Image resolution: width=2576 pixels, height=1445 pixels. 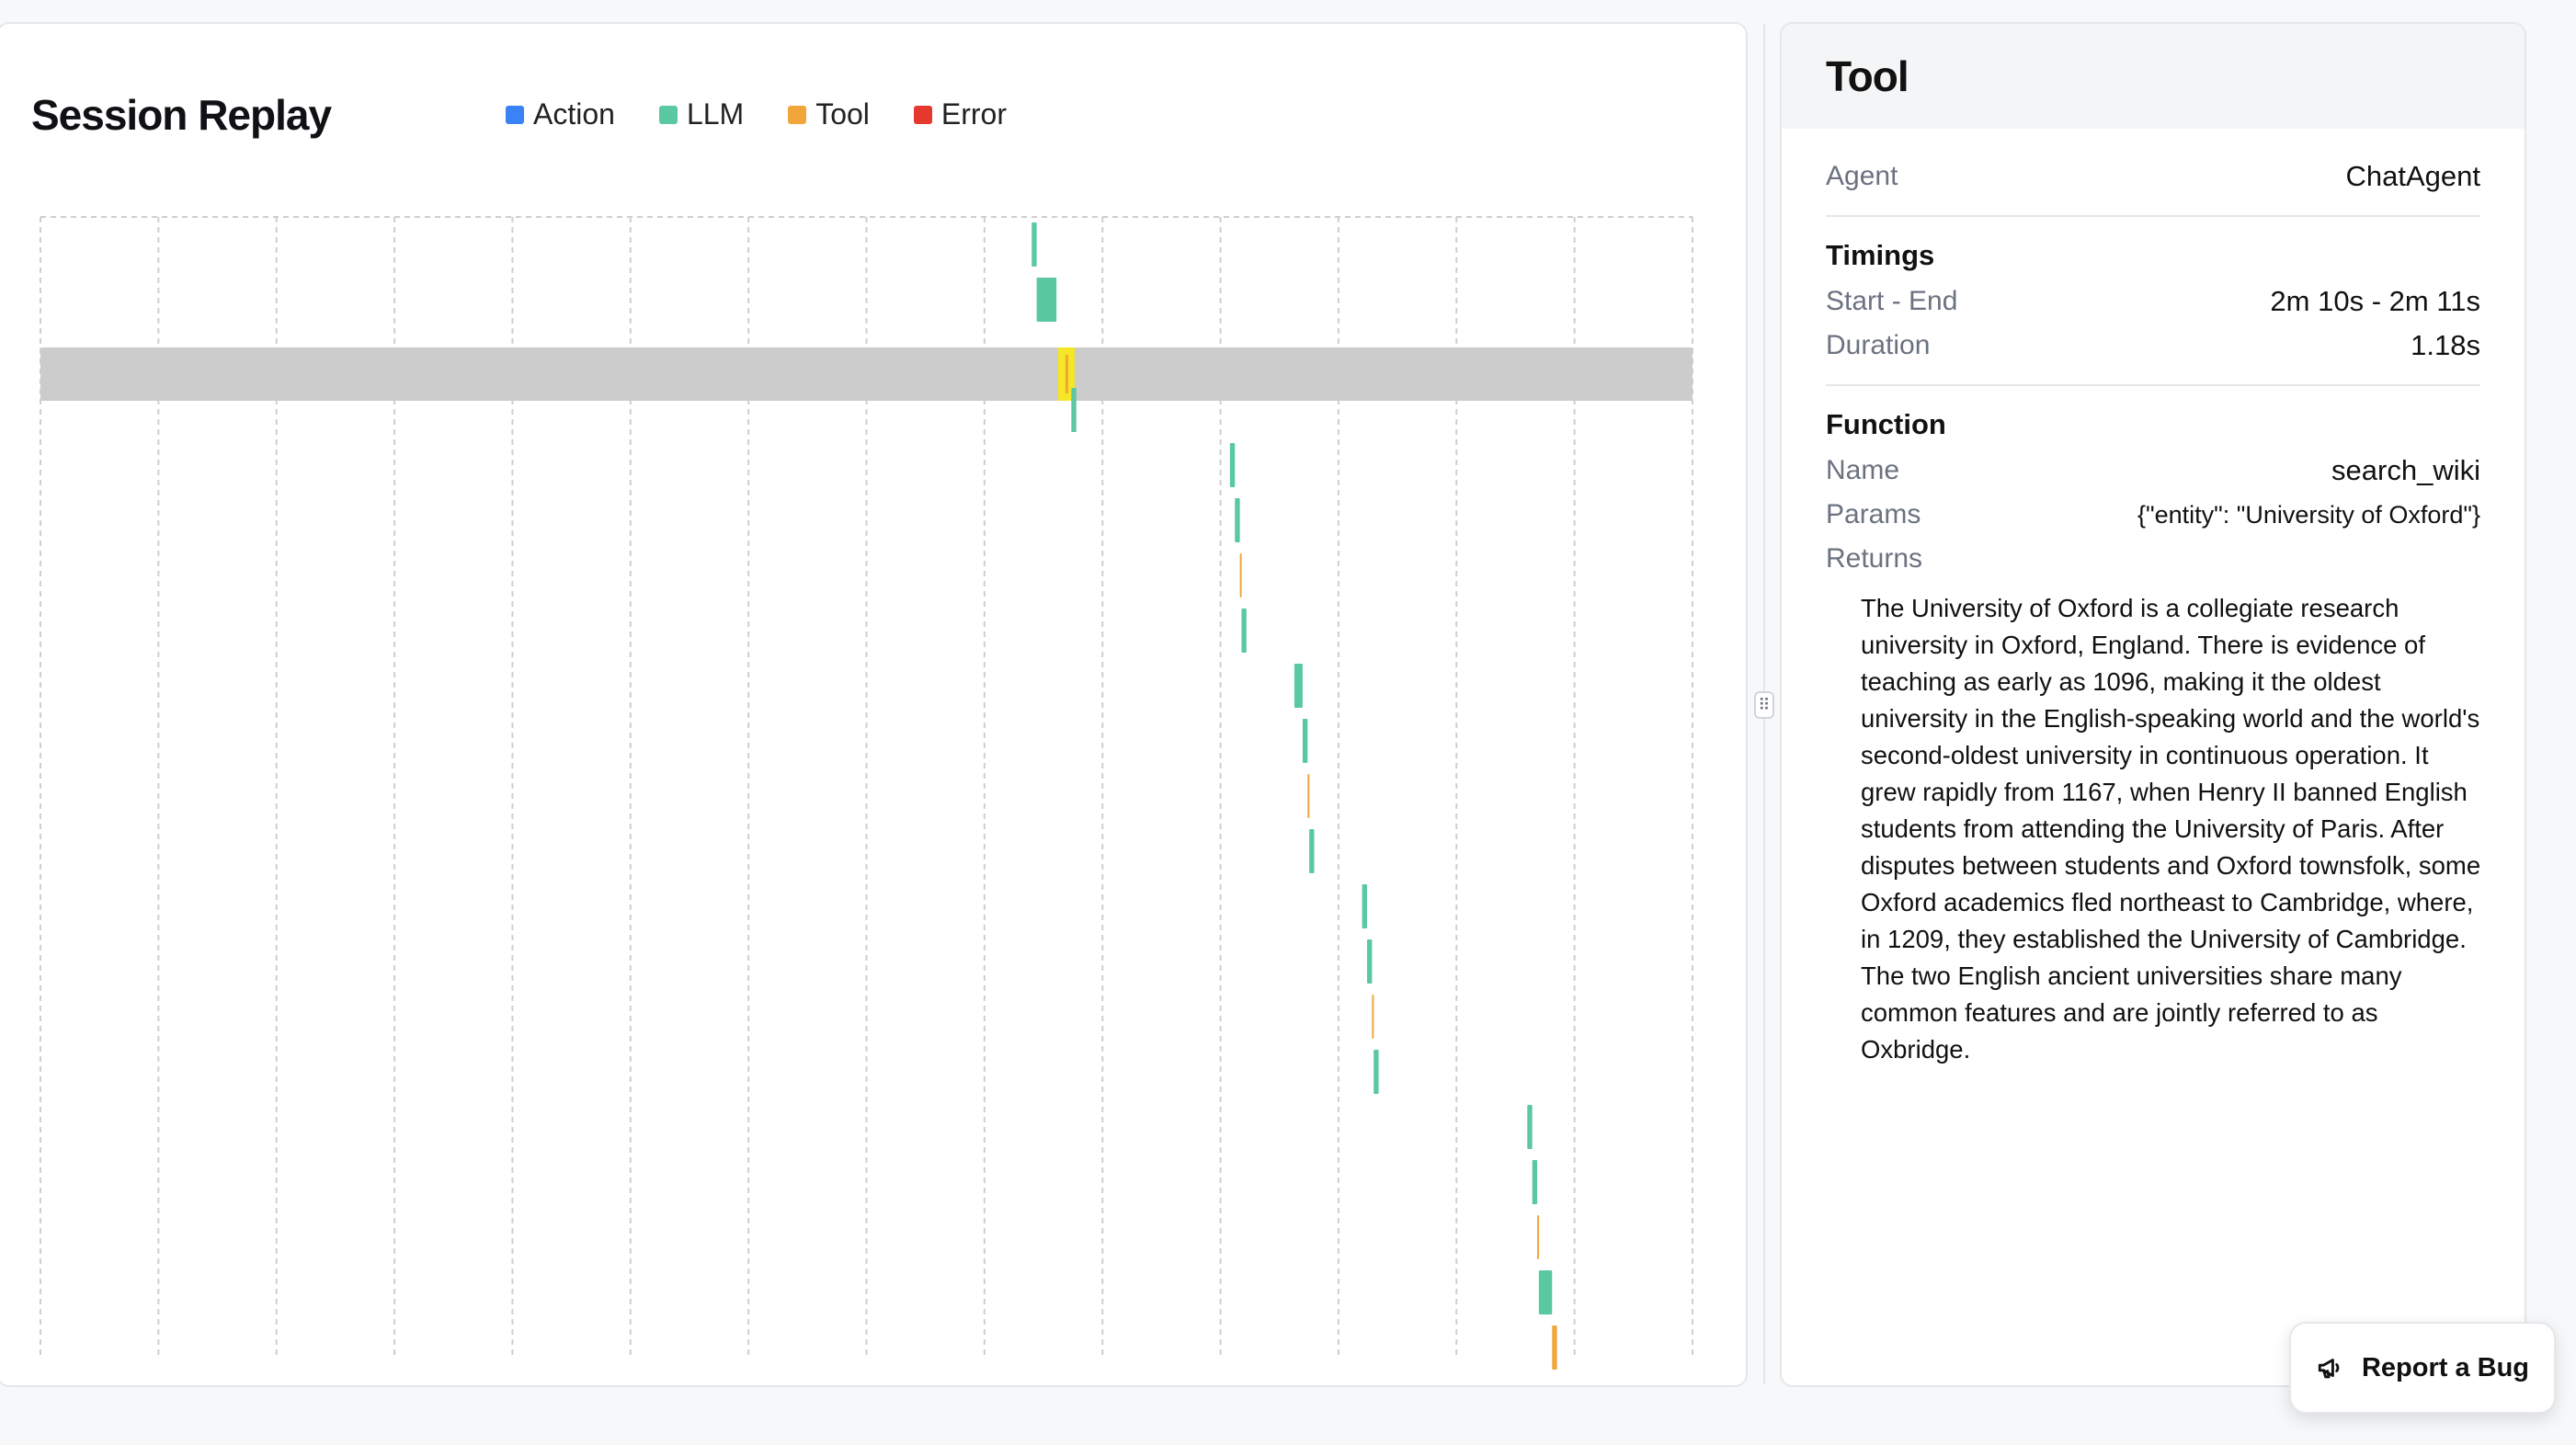 I want to click on details-title: Tool, so click(x=1867, y=76).